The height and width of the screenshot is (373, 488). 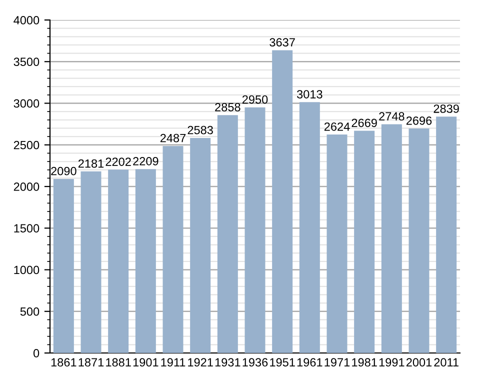 I want to click on x-tick-label: 1921, so click(x=200, y=362).